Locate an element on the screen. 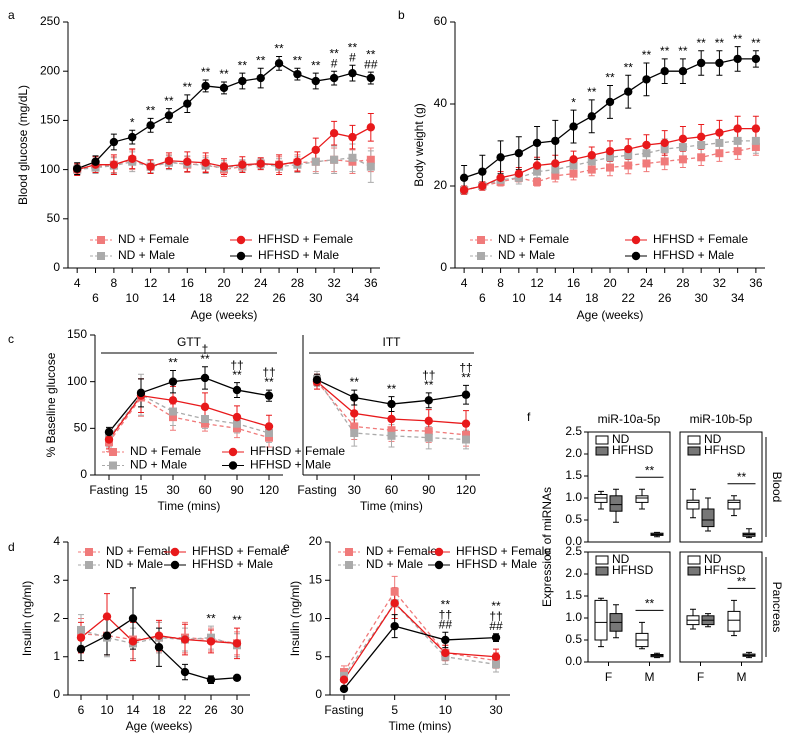  x-tick-label: 5 is located at coordinates (394, 710).